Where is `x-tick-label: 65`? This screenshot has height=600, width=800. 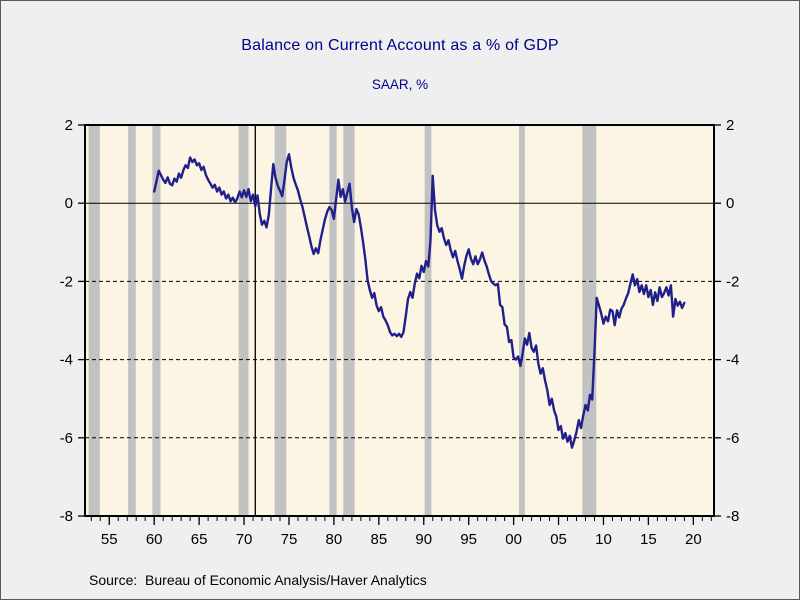
x-tick-label: 65 is located at coordinates (199, 539).